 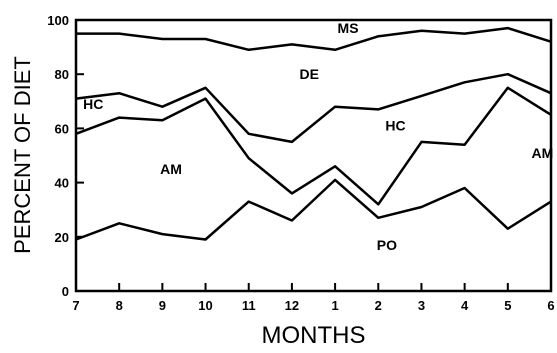 What do you see at coordinates (348, 28) in the screenshot?
I see `region-label-ms: MS` at bounding box center [348, 28].